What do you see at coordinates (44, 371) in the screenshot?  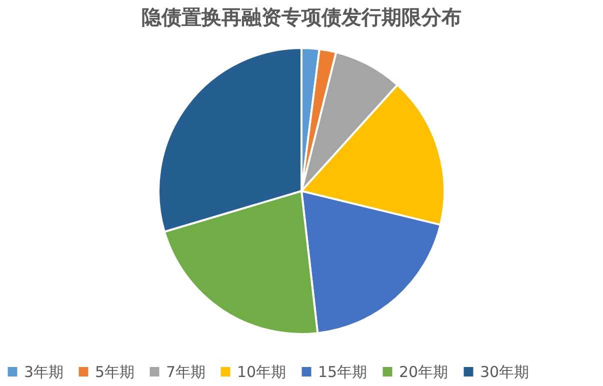 I see `legend-label: 3年期` at bounding box center [44, 371].